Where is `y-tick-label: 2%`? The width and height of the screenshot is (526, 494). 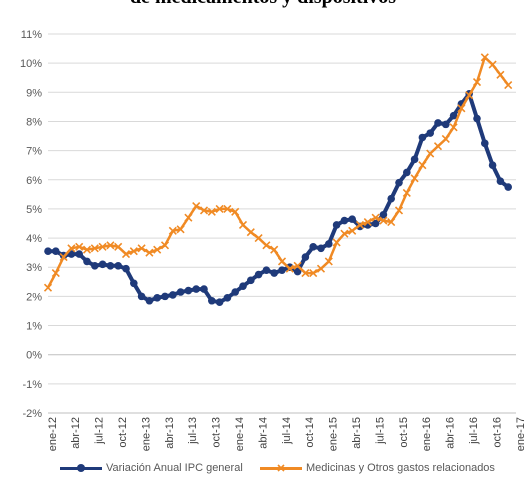 y-tick-label: 2% is located at coordinates (34, 297).